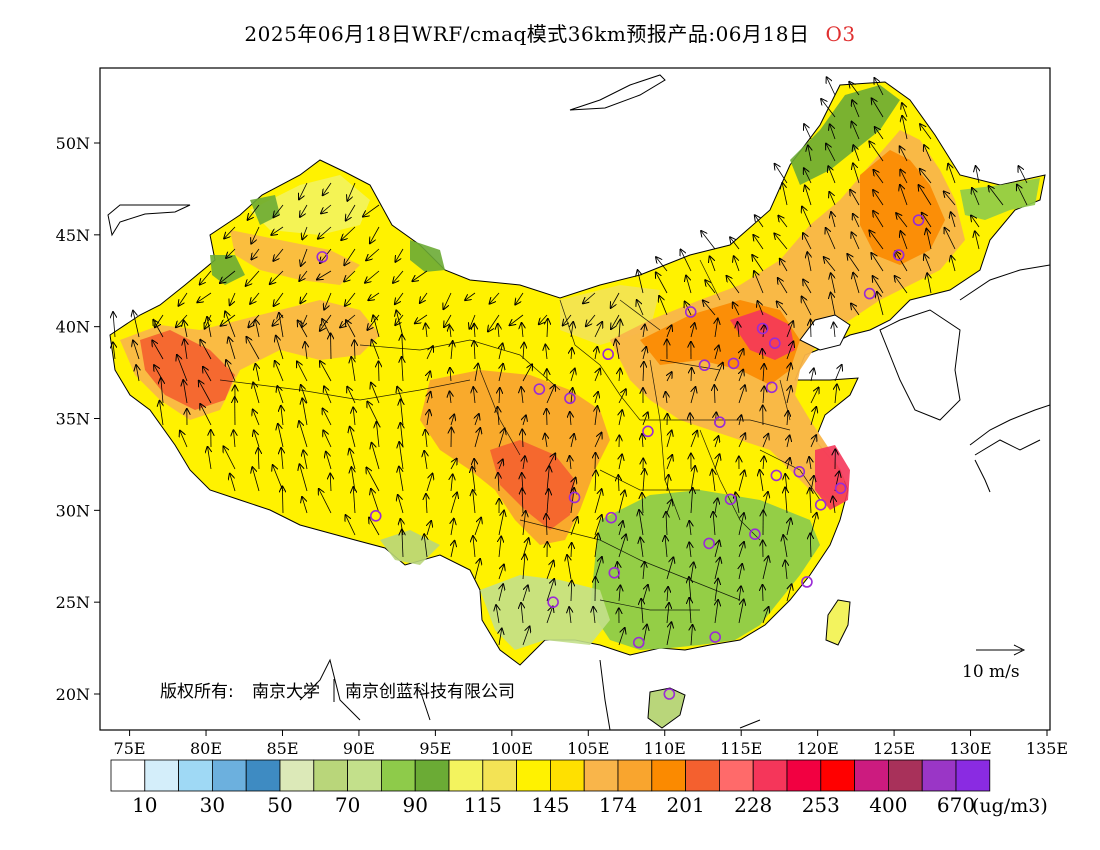 Image resolution: width=1100 pixels, height=850 pixels. I want to click on title-text: 2025年06月18日WRF/cmaq模式36km预报产品:06月18日, so click(527, 34).